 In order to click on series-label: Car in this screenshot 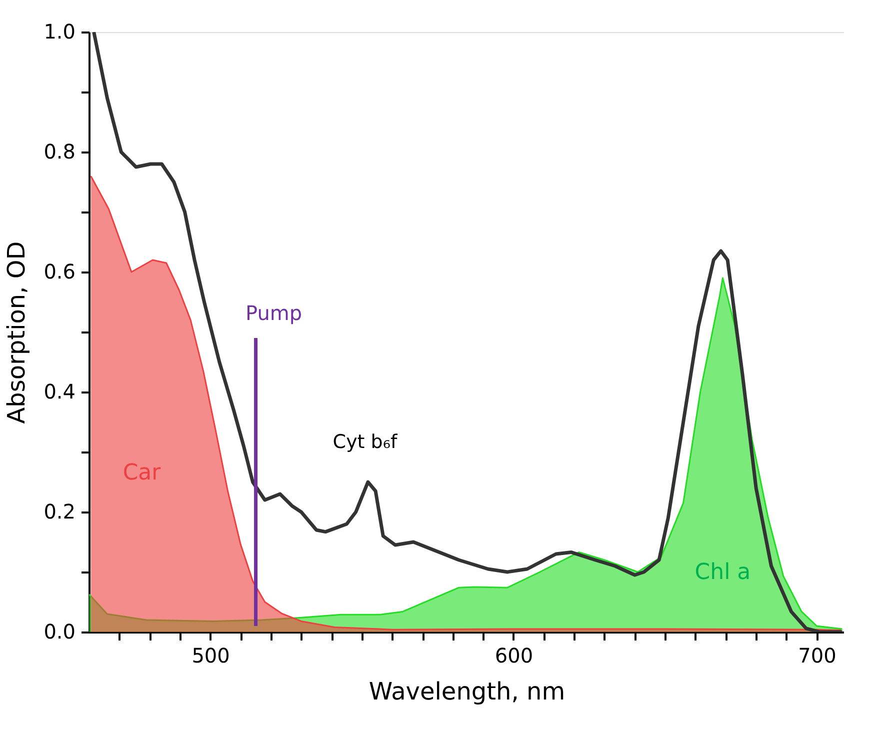, I will do `click(142, 473)`.